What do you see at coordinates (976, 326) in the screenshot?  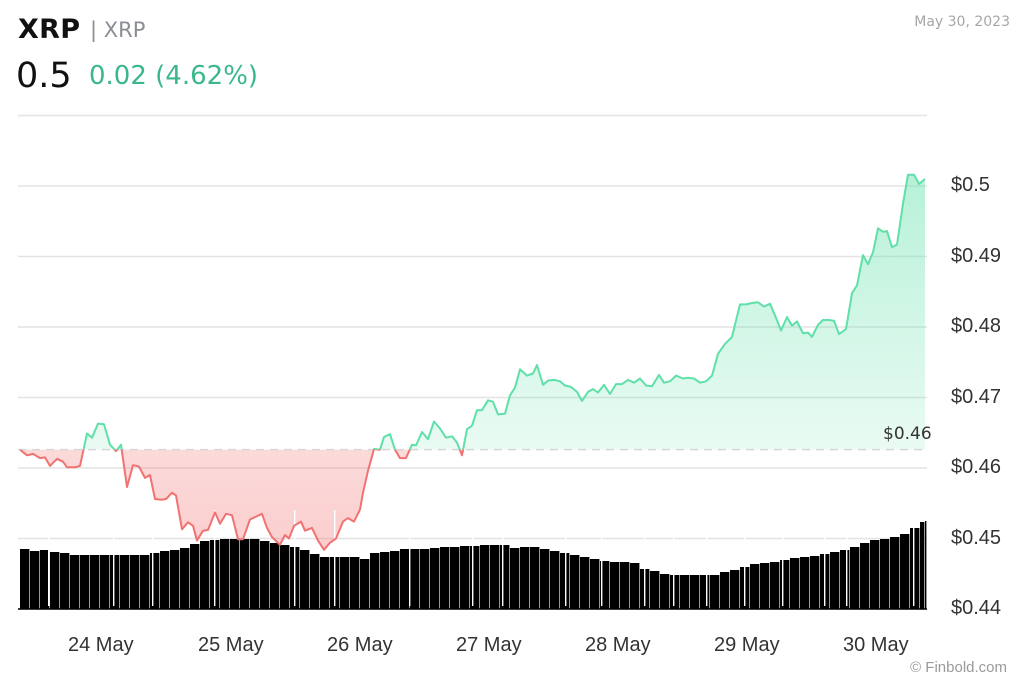 I see `y-tick-label: $0.48` at bounding box center [976, 326].